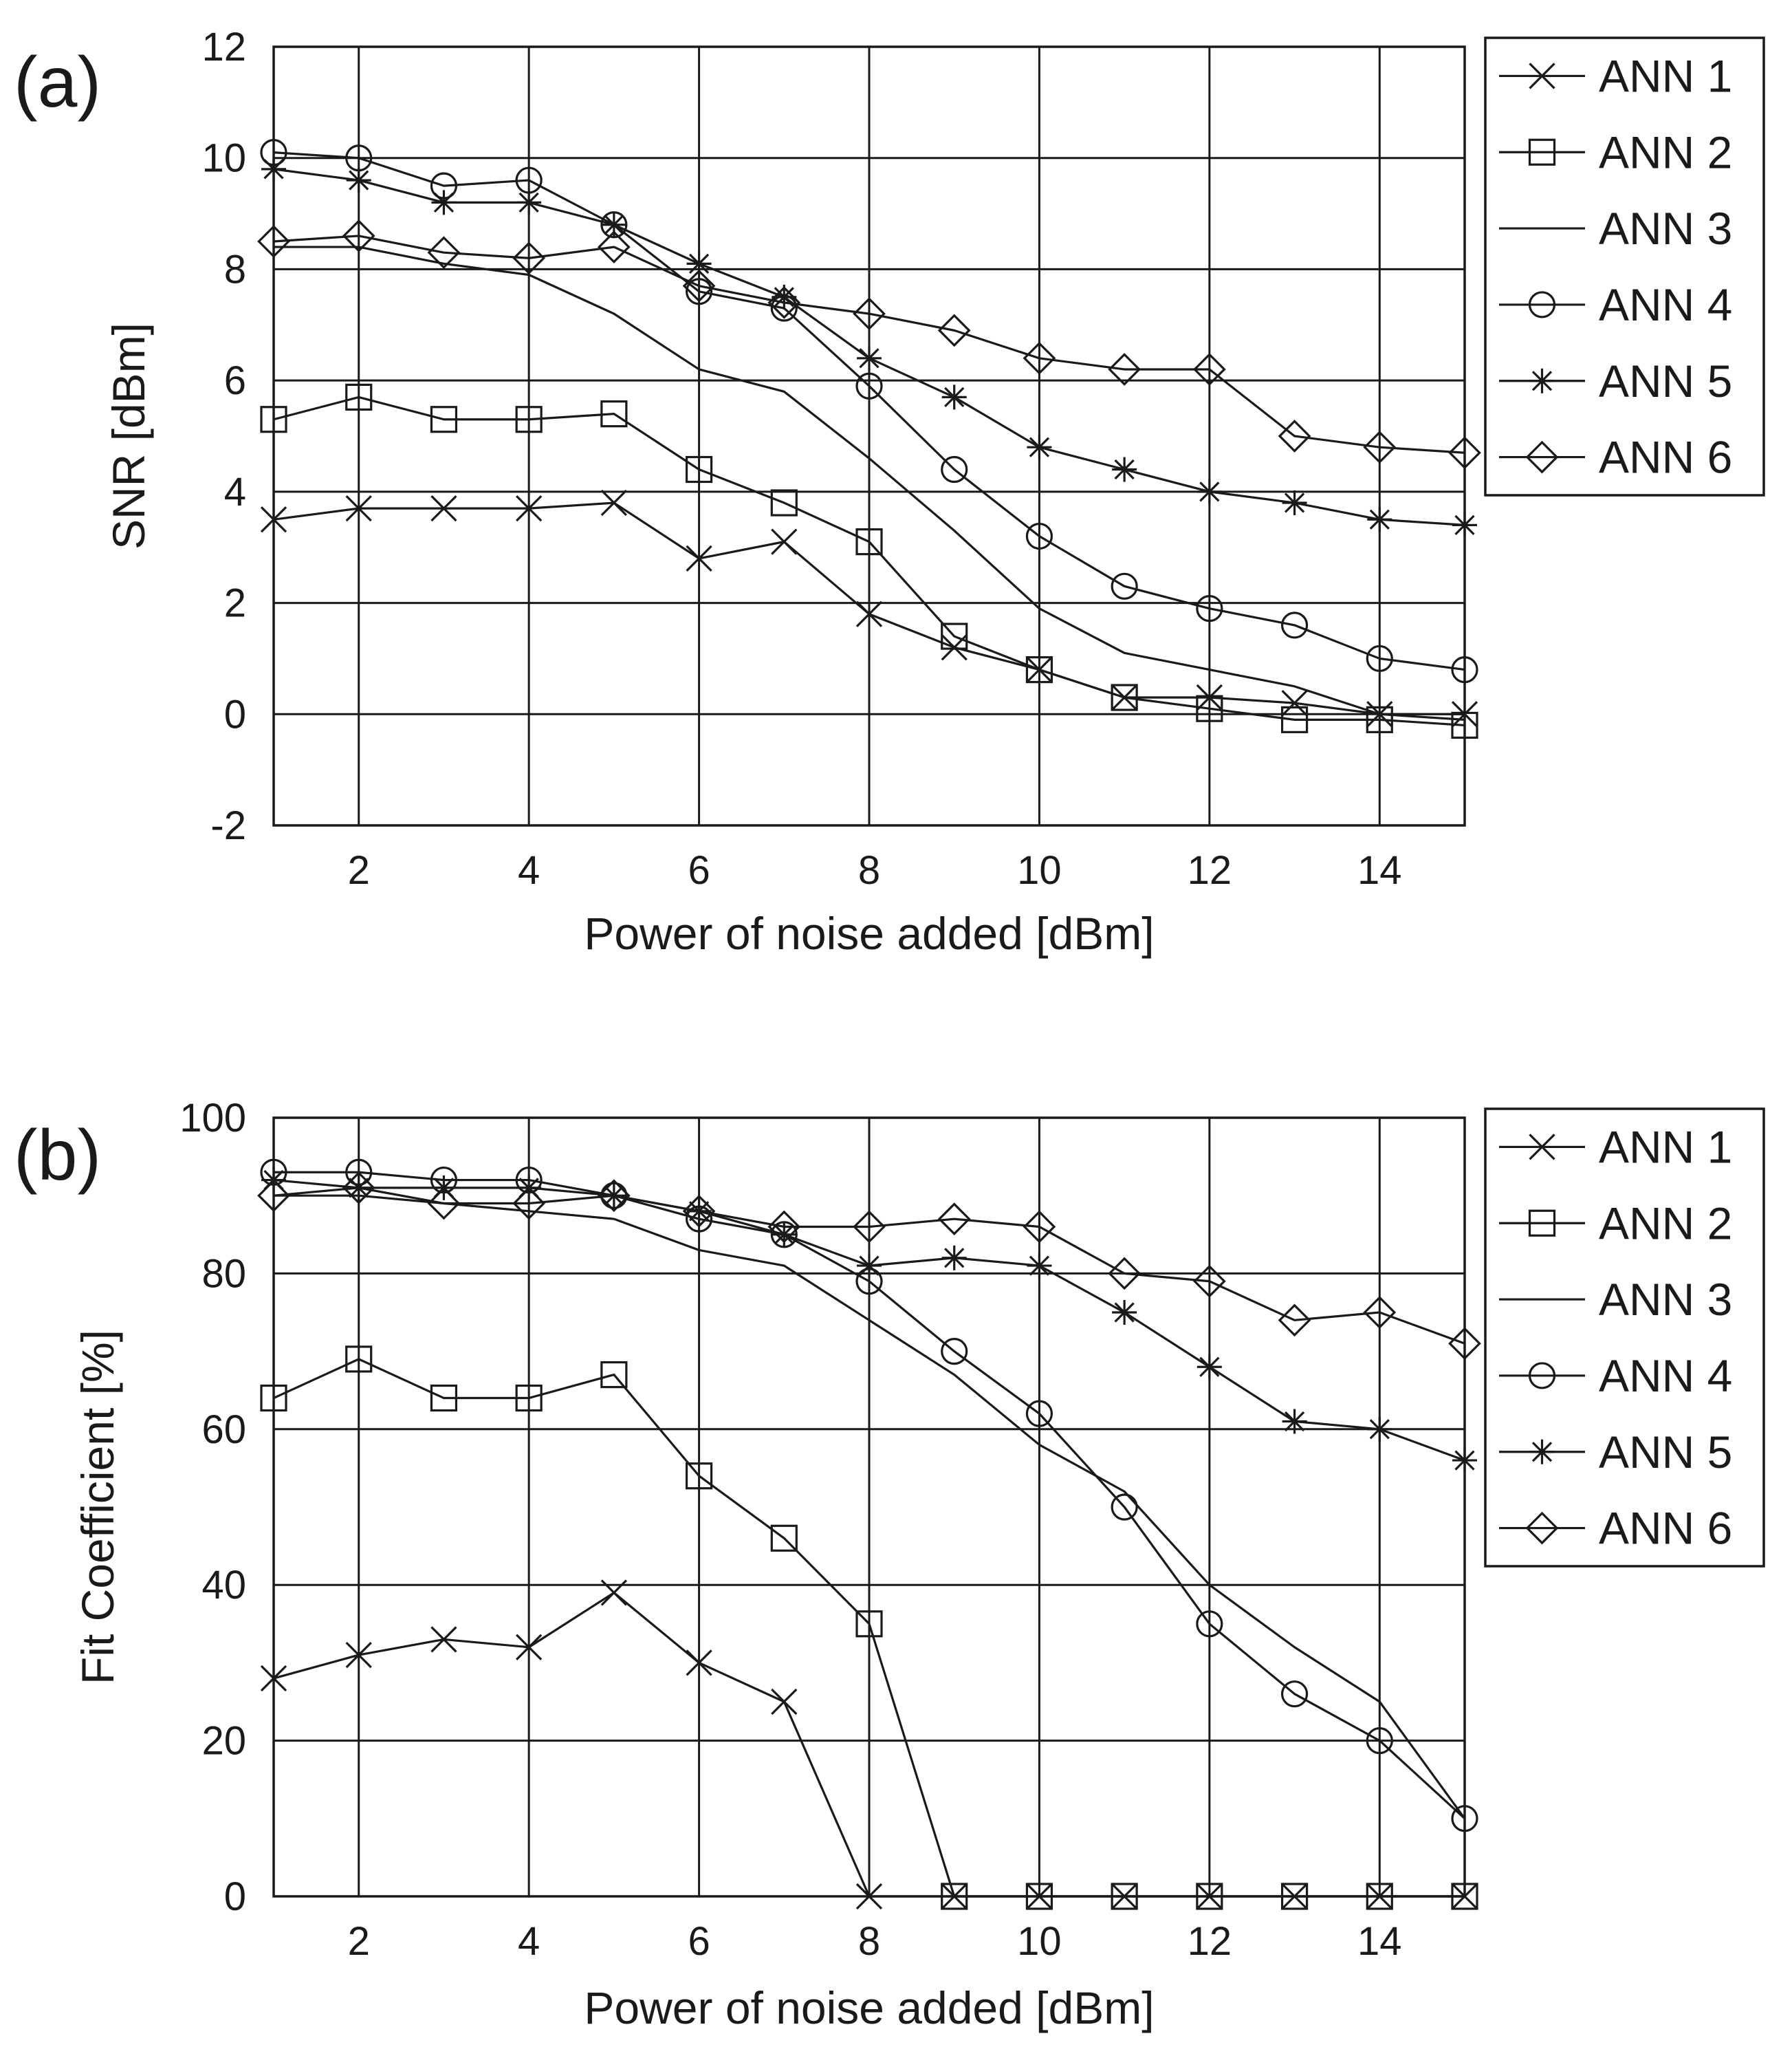 This screenshot has width=1792, height=2058. Describe the element at coordinates (1379, 870) in the screenshot. I see `x-tick-label: 14` at that location.